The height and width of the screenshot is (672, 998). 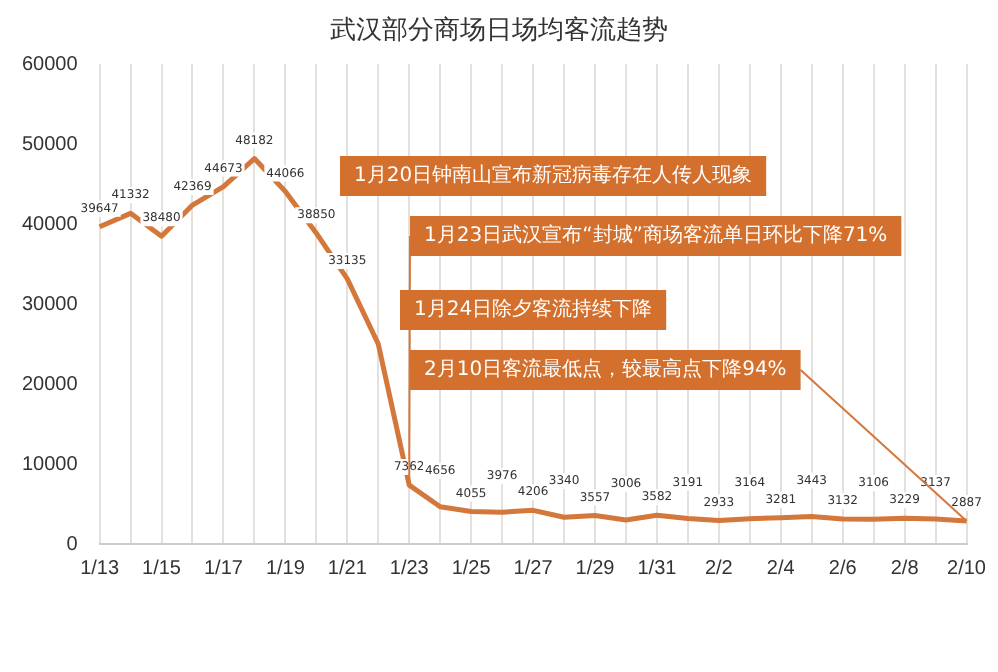 What do you see at coordinates (50, 384) in the screenshot?
I see `y-tick-label: 20000` at bounding box center [50, 384].